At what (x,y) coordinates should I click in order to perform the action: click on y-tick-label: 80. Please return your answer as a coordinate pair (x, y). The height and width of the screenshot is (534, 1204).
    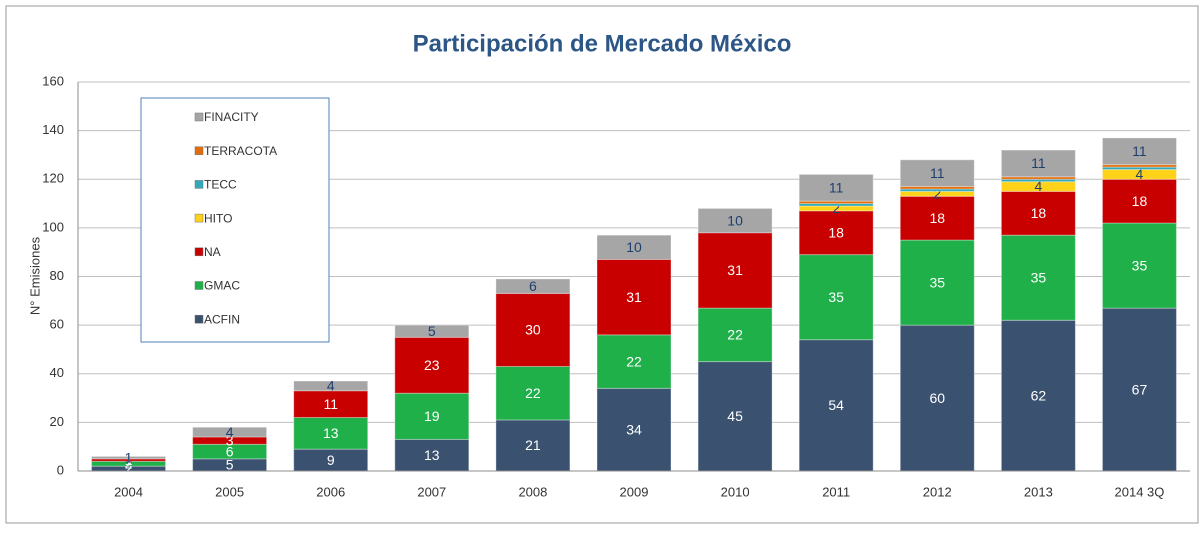
    Looking at the image, I should click on (57, 275).